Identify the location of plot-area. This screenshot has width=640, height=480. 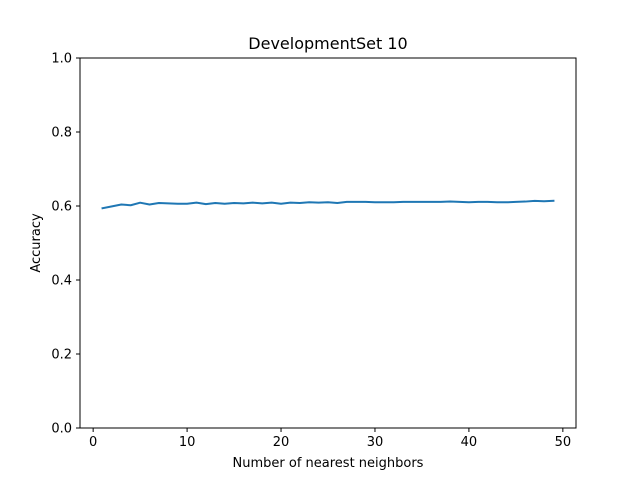
(328, 204).